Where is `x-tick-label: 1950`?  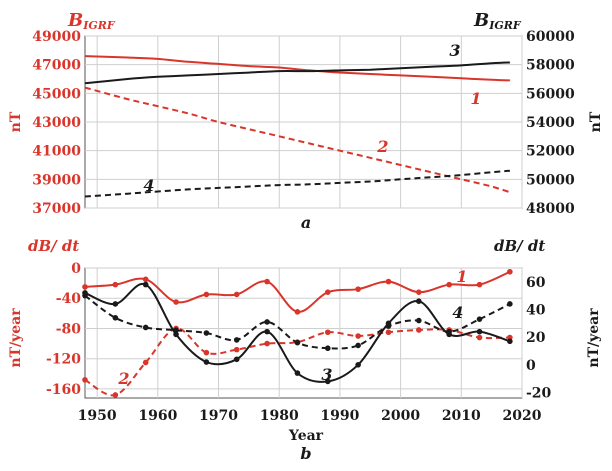 x-tick-label: 1950 is located at coordinates (97, 416).